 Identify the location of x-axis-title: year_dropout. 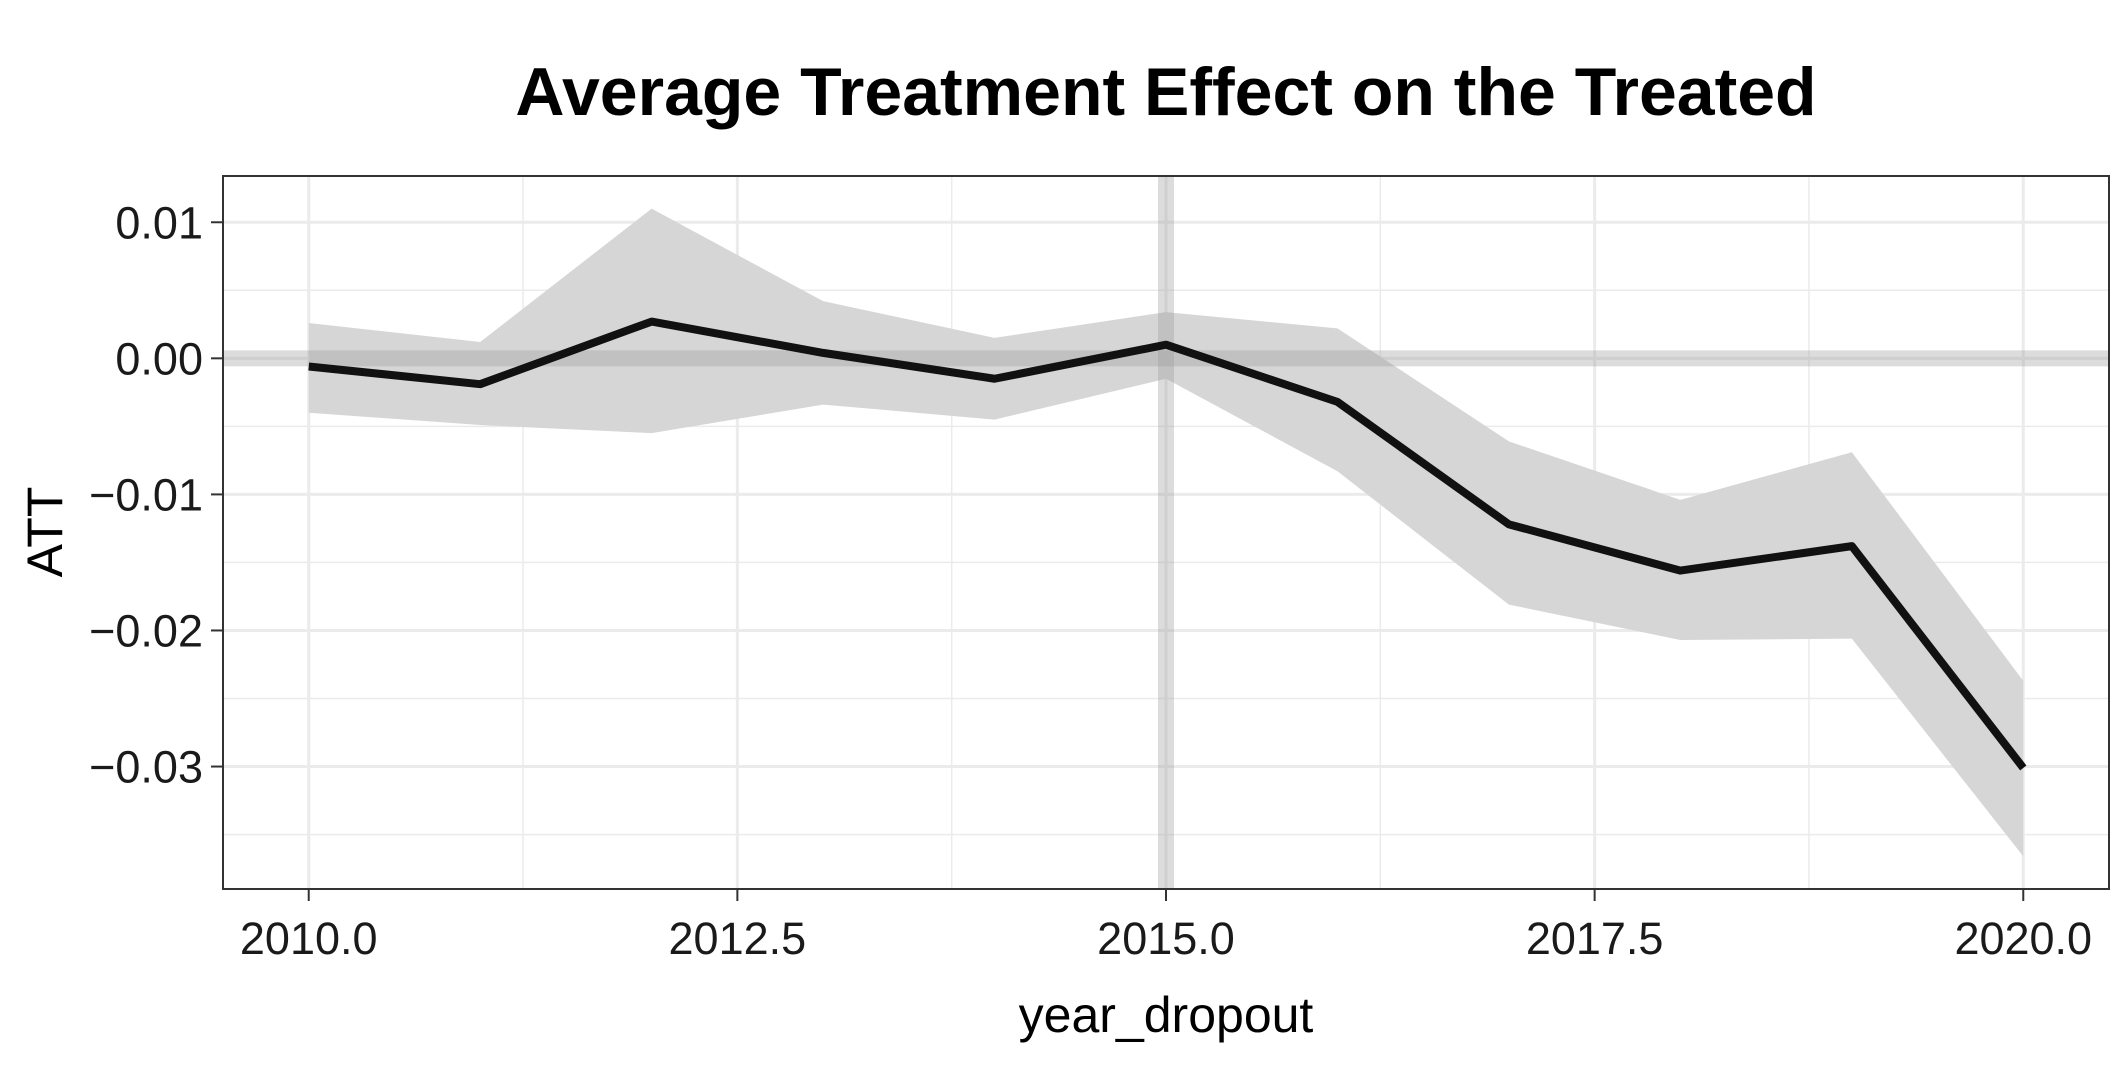
(1166, 1015).